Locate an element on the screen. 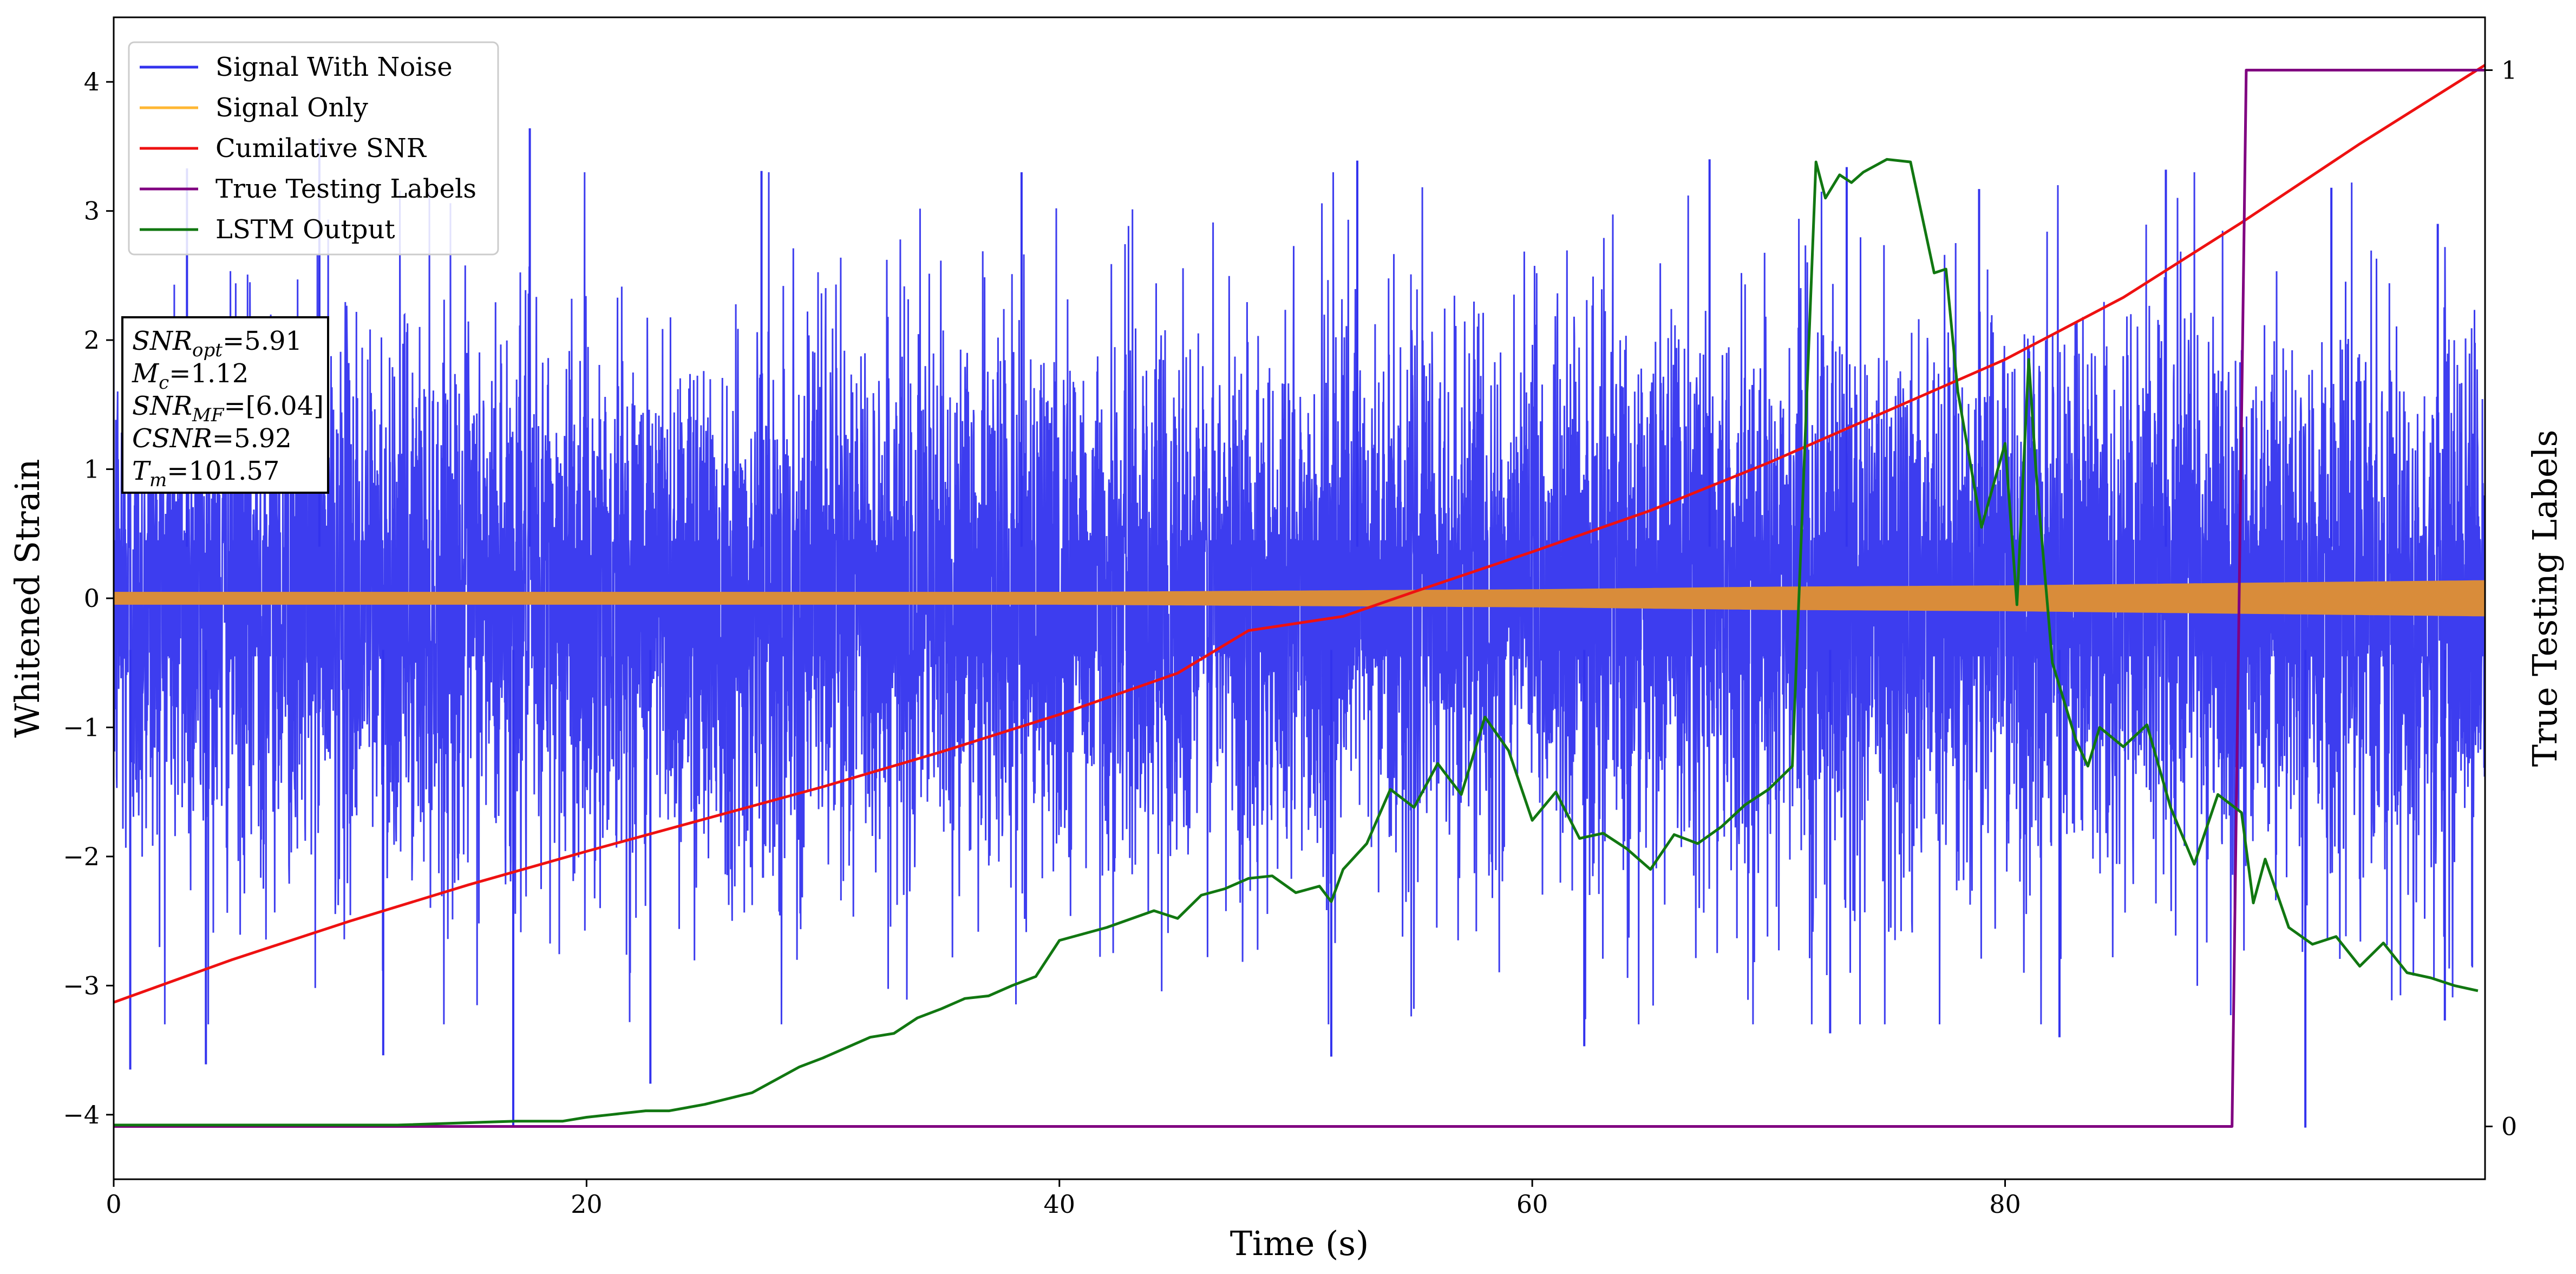 This screenshot has height=1274, width=2576. legend-item: True Testing Labels is located at coordinates (308, 189).